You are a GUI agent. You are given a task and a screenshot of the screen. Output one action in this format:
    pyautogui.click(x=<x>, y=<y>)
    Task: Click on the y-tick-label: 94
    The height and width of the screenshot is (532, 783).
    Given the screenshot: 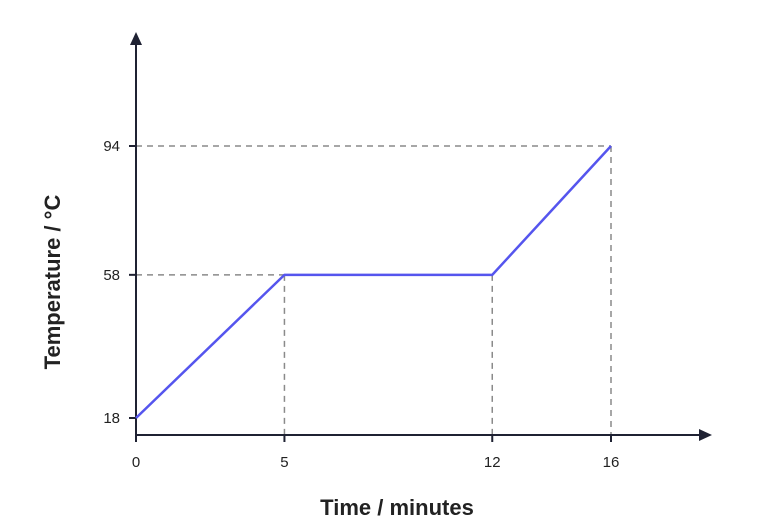 What is the action you would take?
    pyautogui.click(x=111, y=146)
    